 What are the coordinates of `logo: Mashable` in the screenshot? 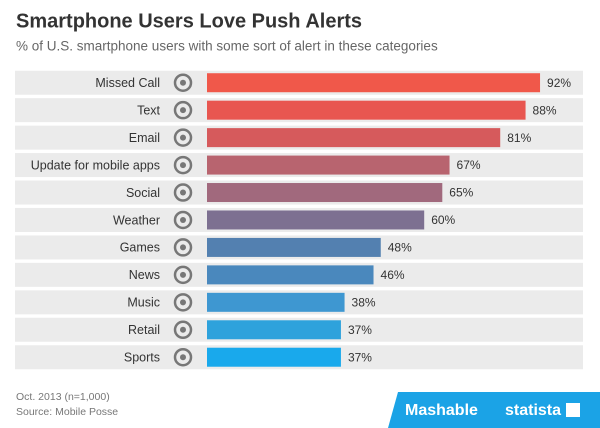 It's located at (441, 410).